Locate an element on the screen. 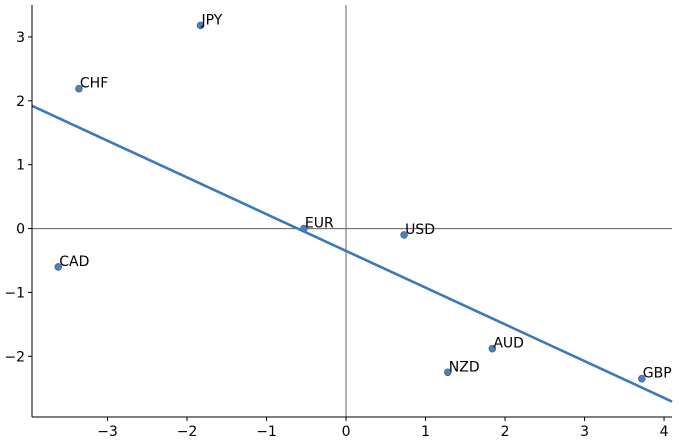 Image resolution: width=679 pixels, height=443 pixels. point-label-eur: EUR is located at coordinates (319, 224).